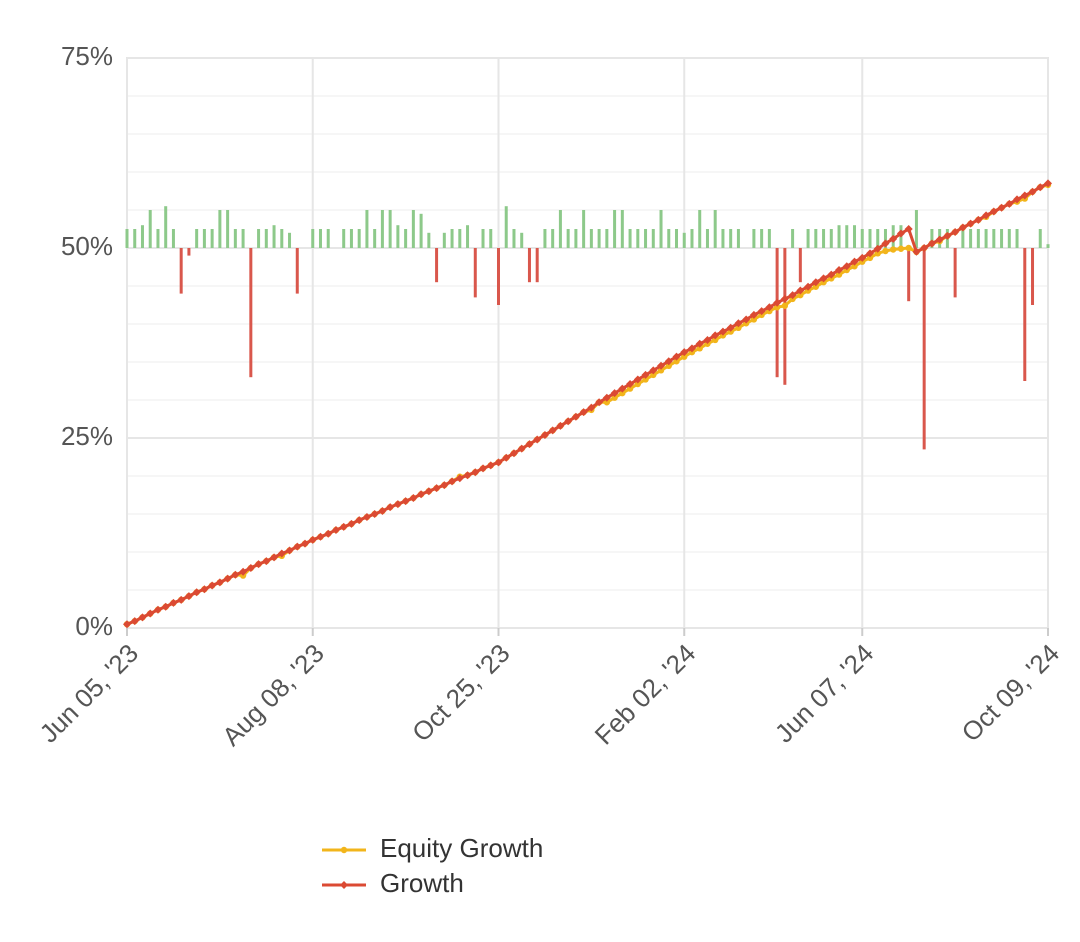 Image resolution: width=1080 pixels, height=942 pixels. What do you see at coordinates (87, 436) in the screenshot?
I see `y-tick-label: 25%` at bounding box center [87, 436].